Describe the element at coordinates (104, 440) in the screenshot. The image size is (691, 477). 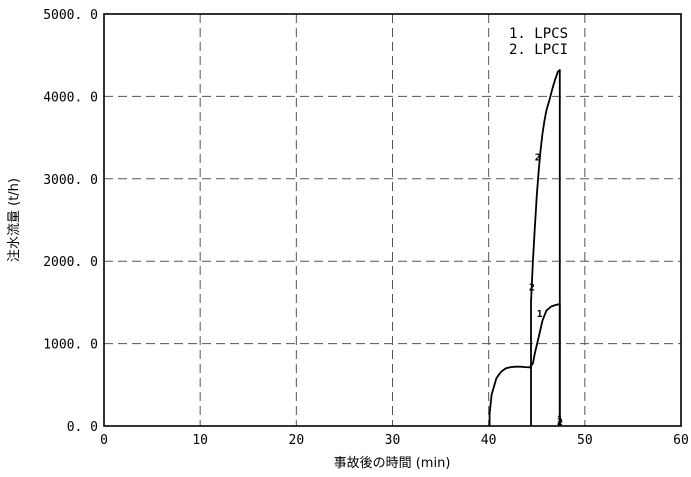
I see `x-tick-label: 0` at that location.